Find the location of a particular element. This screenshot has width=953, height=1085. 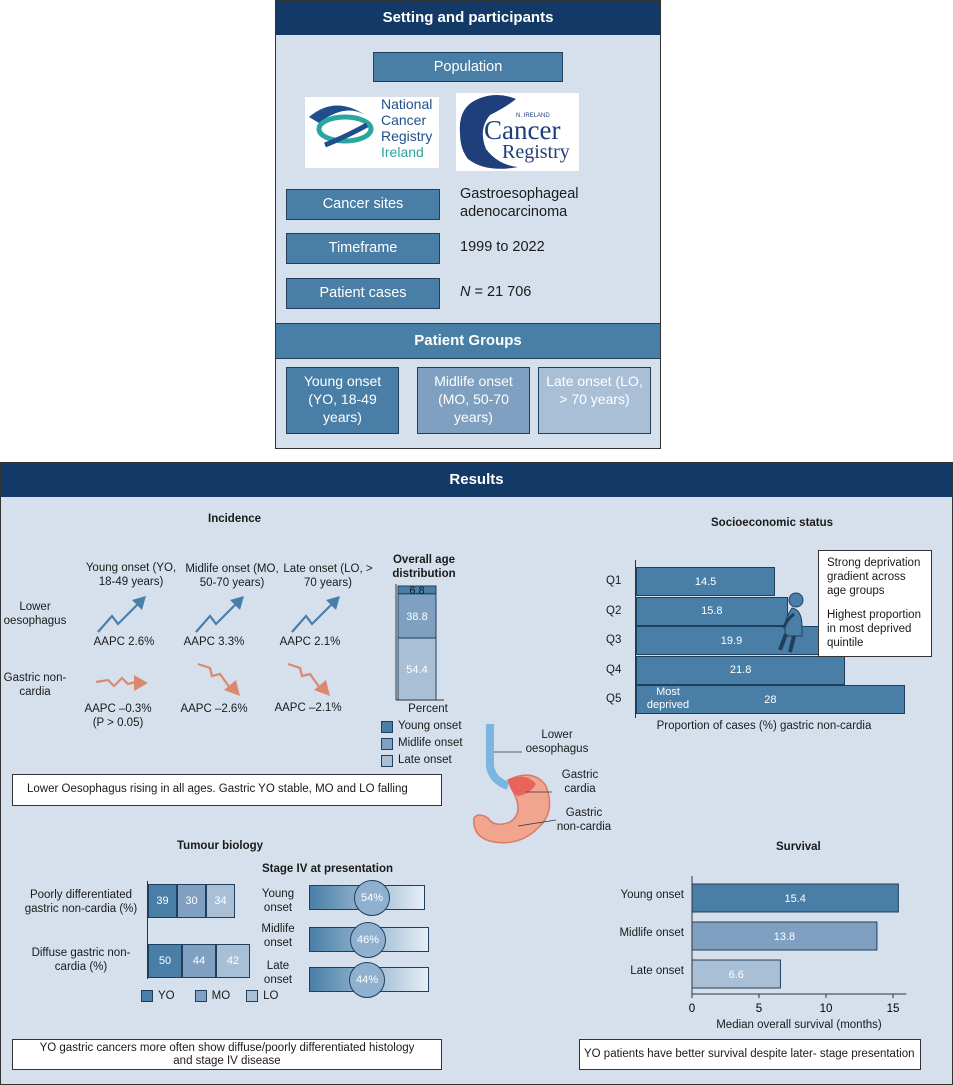

ncri-logo: National Cancer Registry Ireland is located at coordinates (372, 132).